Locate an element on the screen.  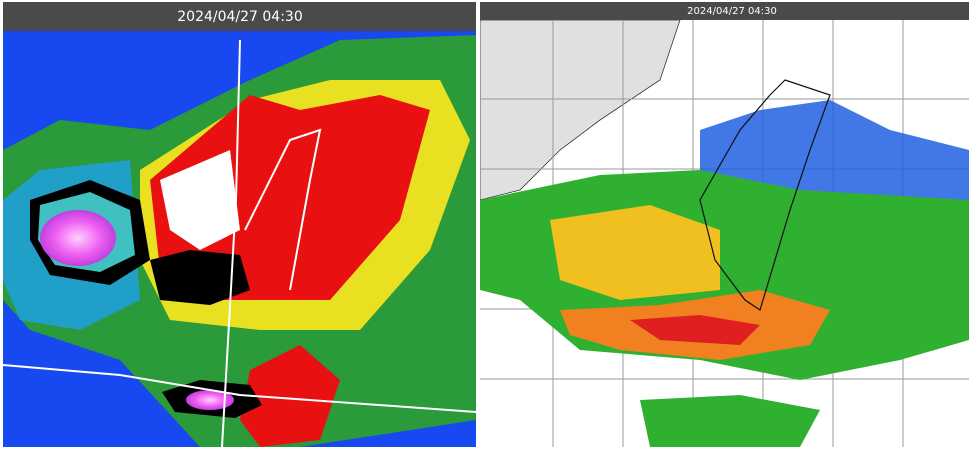
coastline is located at coordinates (283, 209).